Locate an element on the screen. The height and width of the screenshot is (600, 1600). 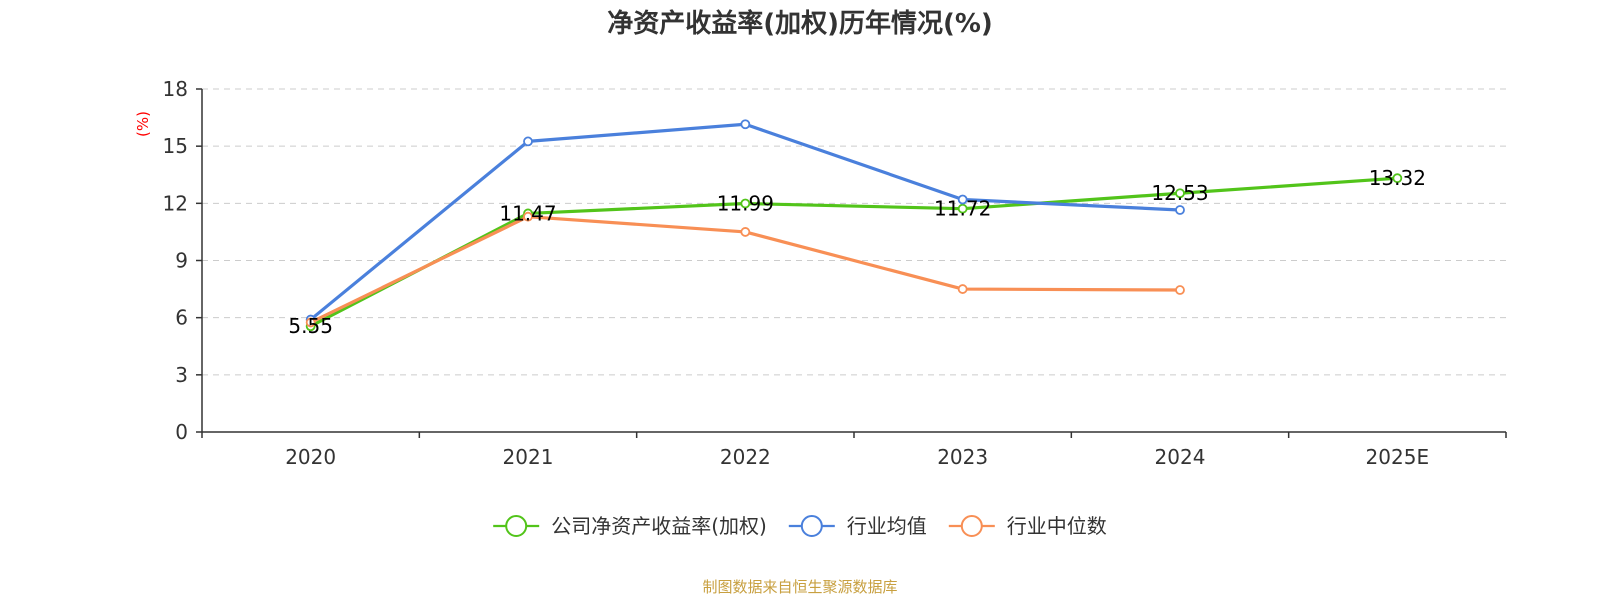
data-label: 11.99 is located at coordinates (745, 204).